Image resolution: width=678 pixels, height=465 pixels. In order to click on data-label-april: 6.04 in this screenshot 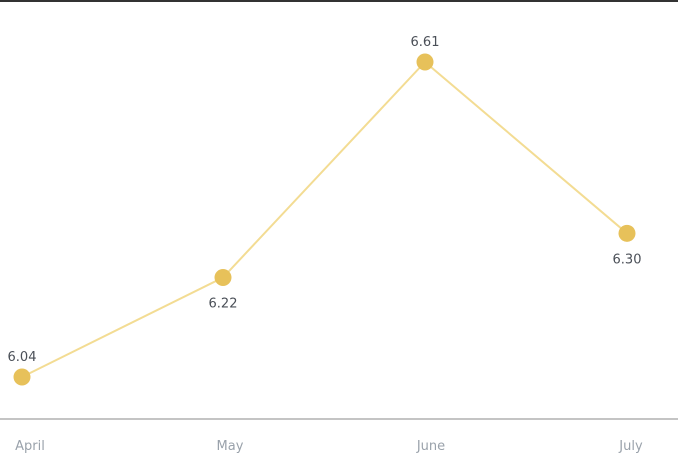, I will do `click(22, 357)`.